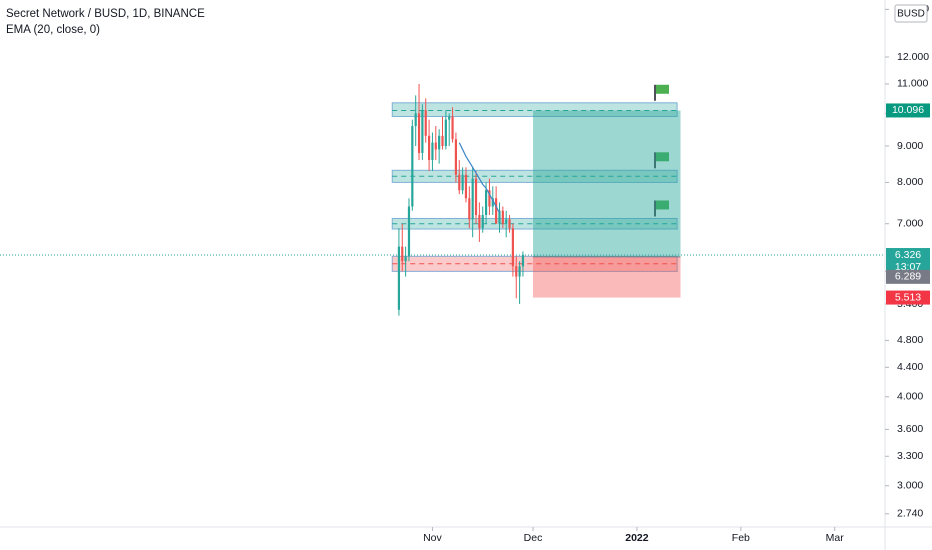 This screenshot has width=932, height=550. Describe the element at coordinates (913, 57) in the screenshot. I see `y-tick-label: 12.000` at that location.